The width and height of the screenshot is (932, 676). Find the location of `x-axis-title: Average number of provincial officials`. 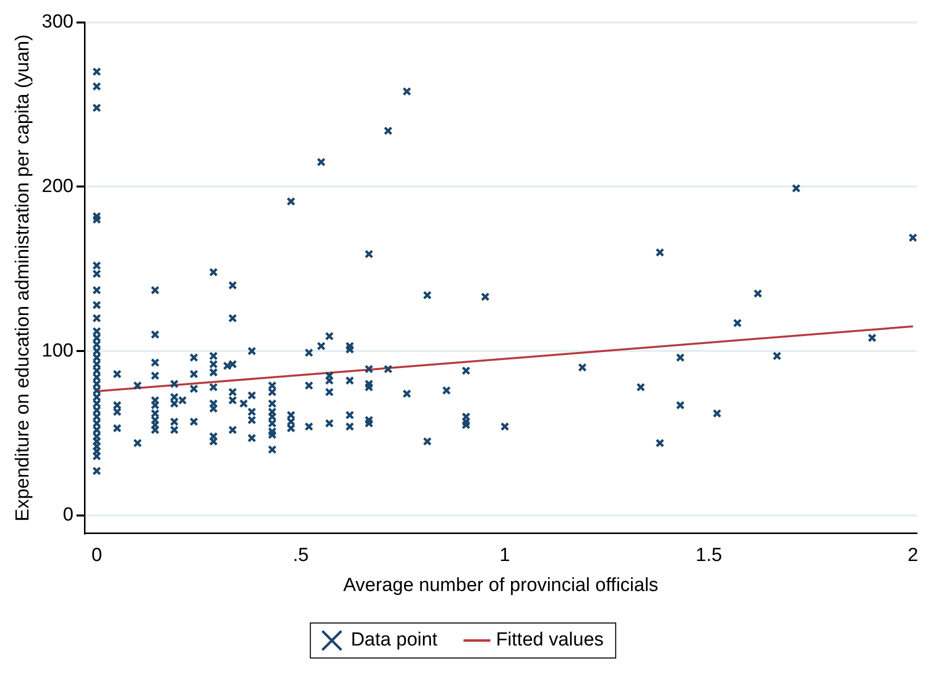

x-axis-title: Average number of provincial officials is located at coordinates (500, 585).